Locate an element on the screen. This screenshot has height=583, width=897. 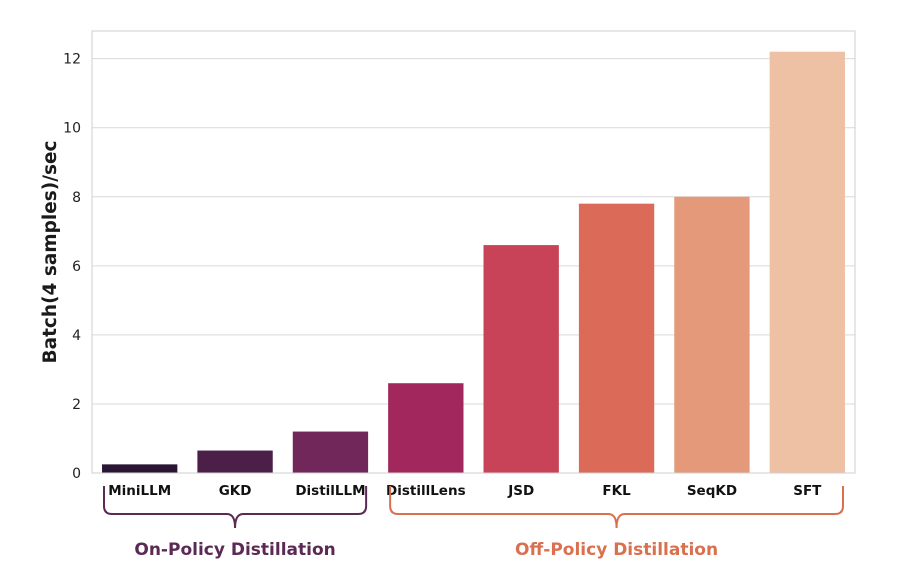
y-tick-label: 0 is located at coordinates (76, 474).